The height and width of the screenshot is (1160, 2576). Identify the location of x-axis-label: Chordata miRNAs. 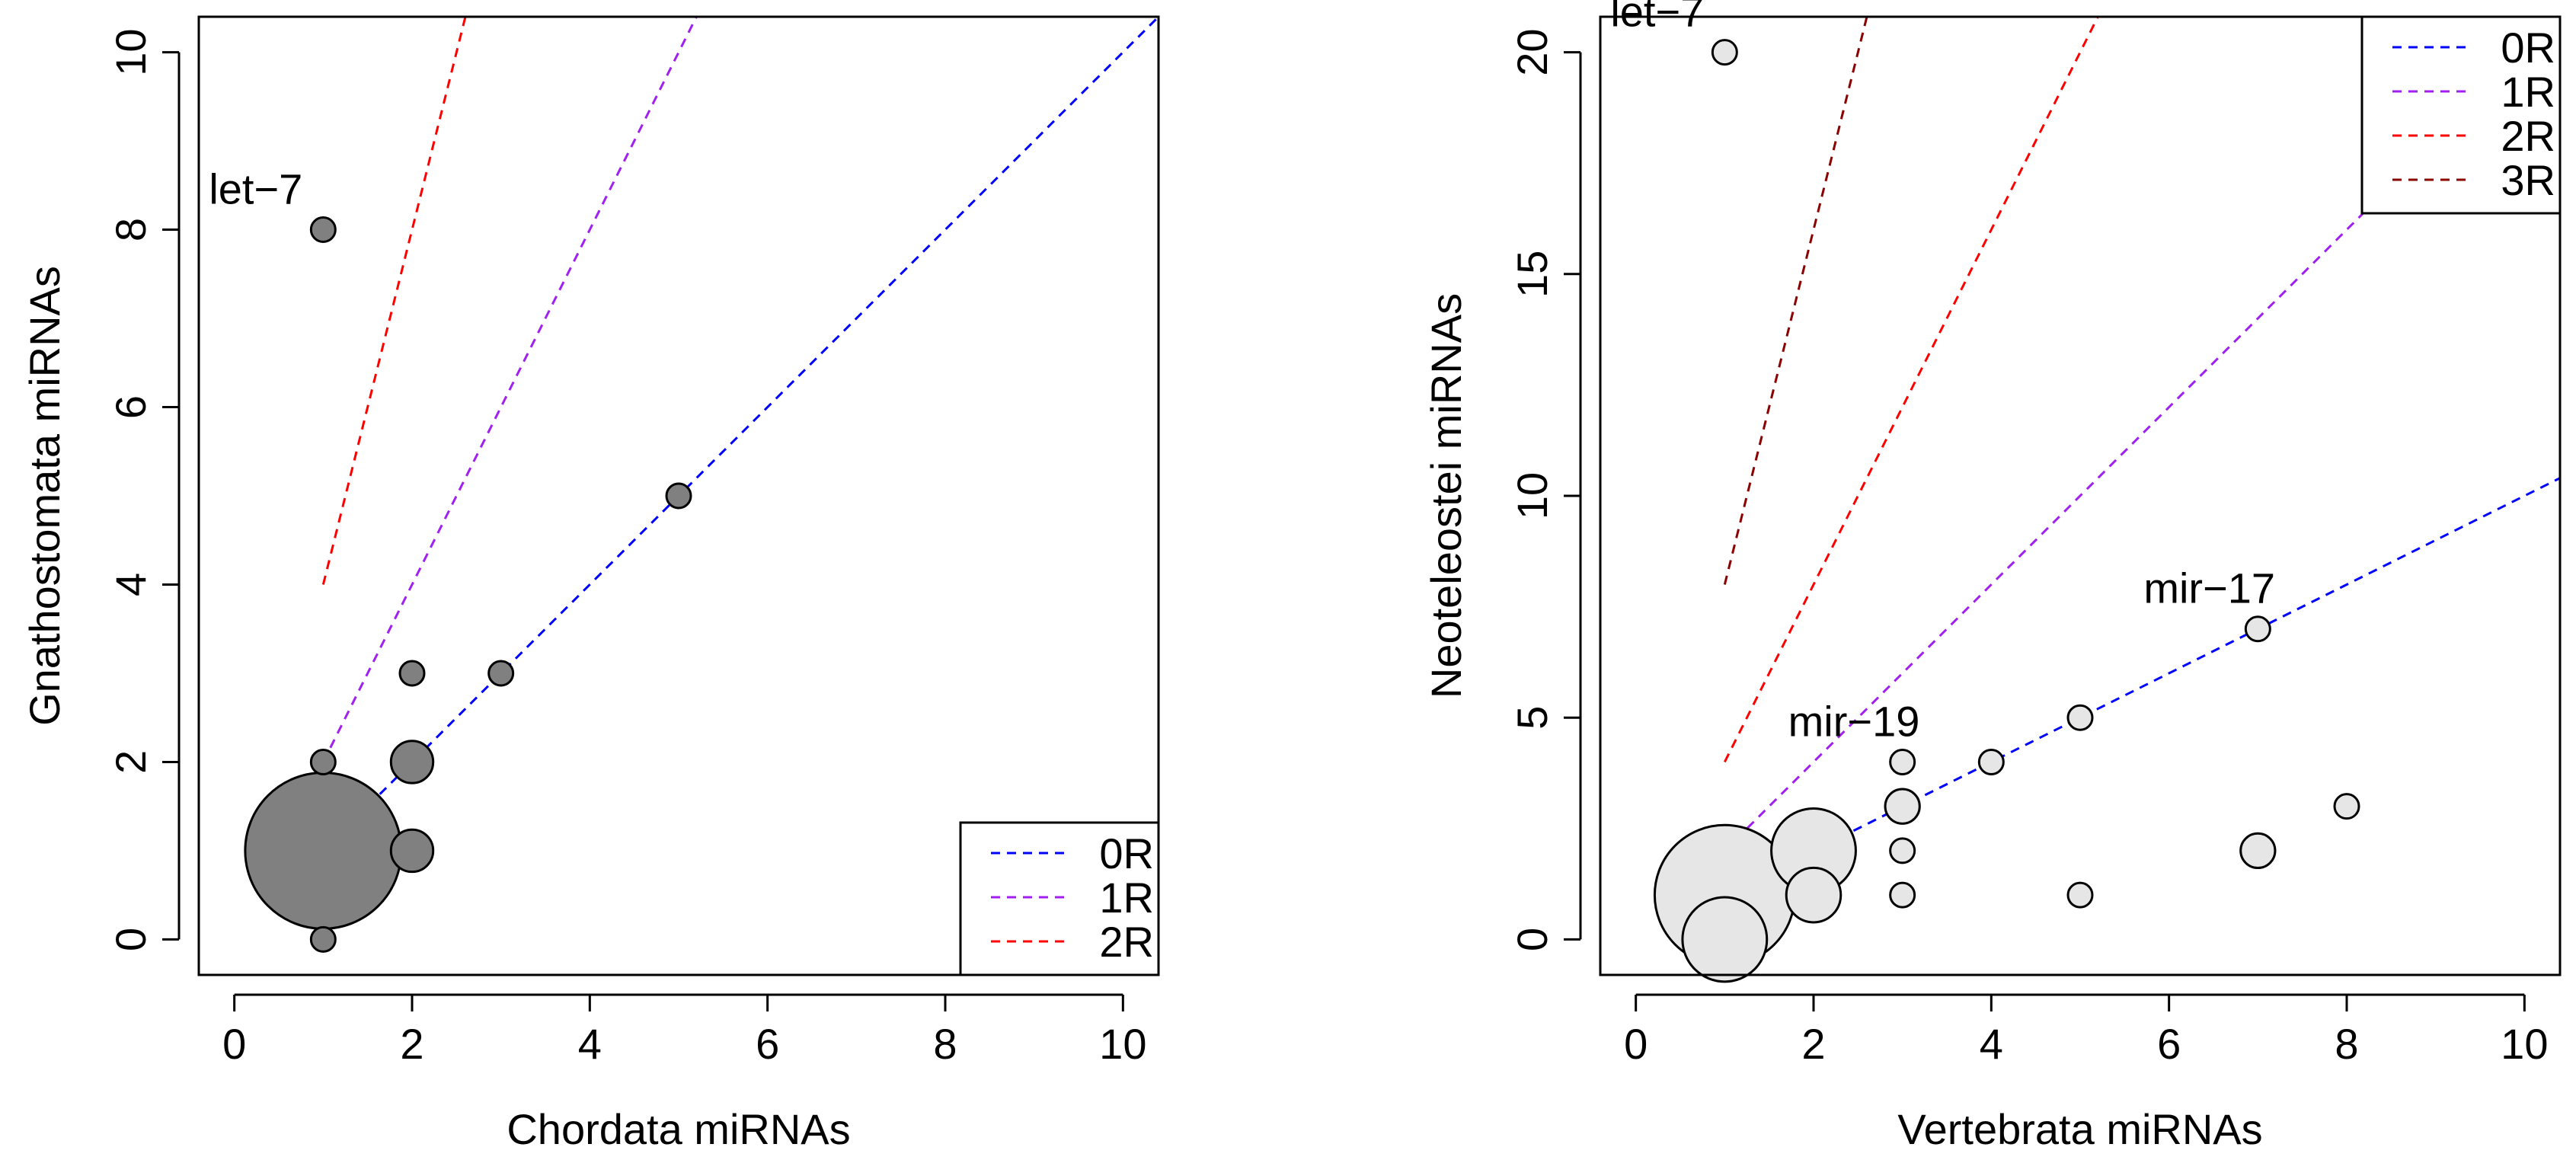
(678, 1129).